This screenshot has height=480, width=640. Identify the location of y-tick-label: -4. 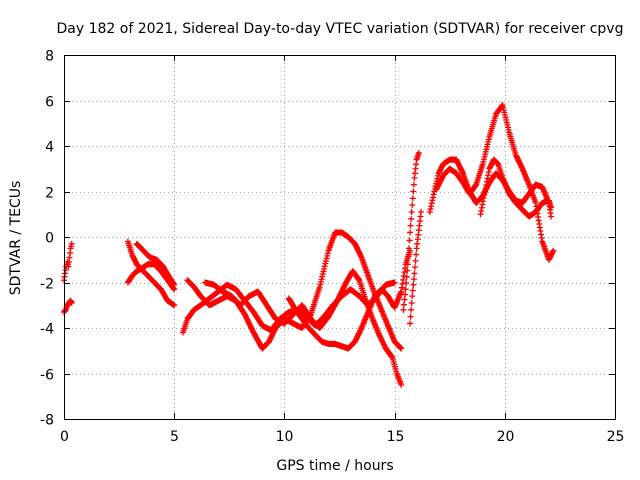
(47, 330).